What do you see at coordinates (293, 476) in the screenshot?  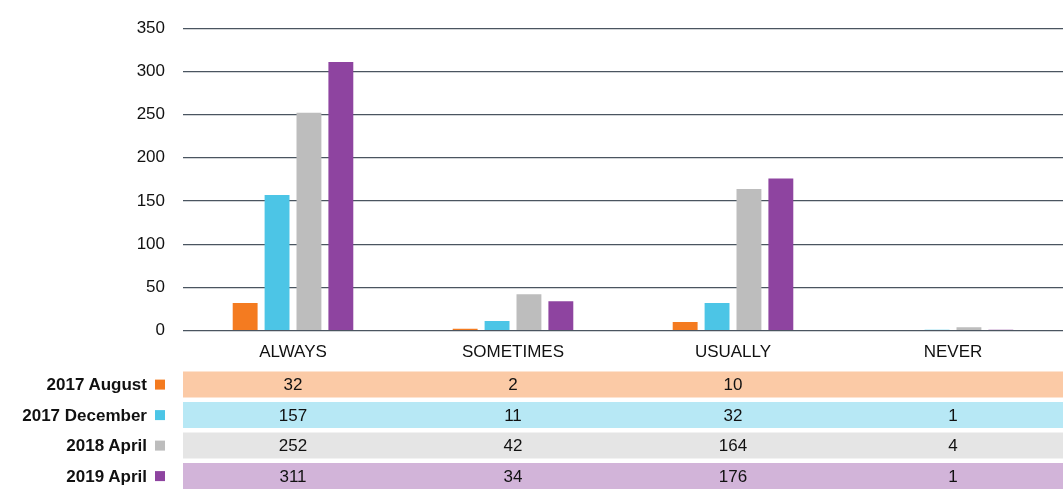 I see `data-label: 311` at bounding box center [293, 476].